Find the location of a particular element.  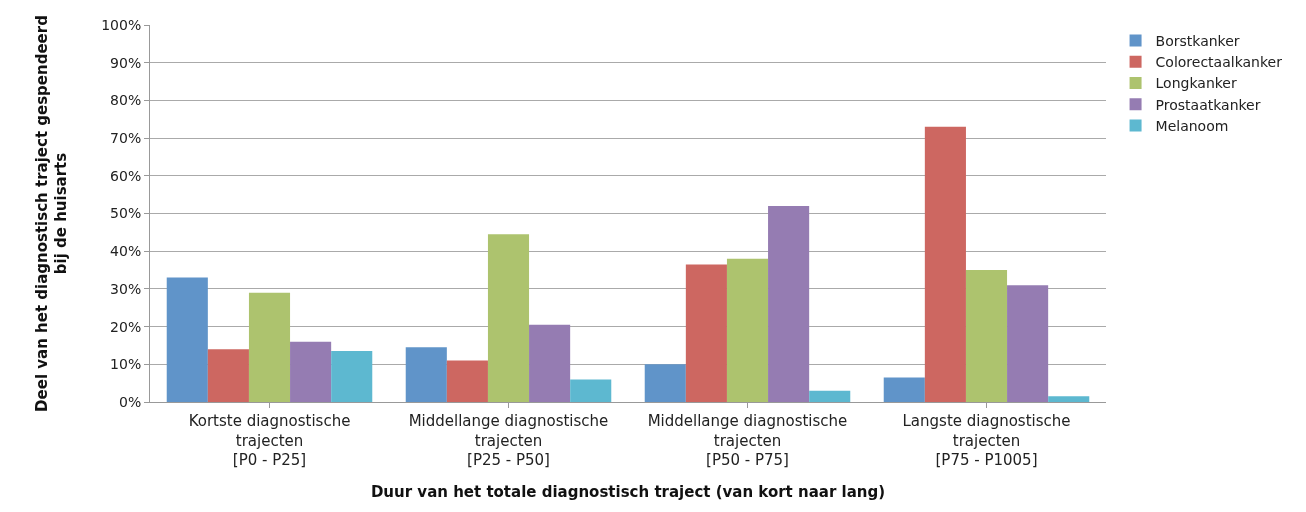

x-axis-title: Duur van het totale diagnostisch traject (van kort naar lang) is located at coordinates (628, 492).